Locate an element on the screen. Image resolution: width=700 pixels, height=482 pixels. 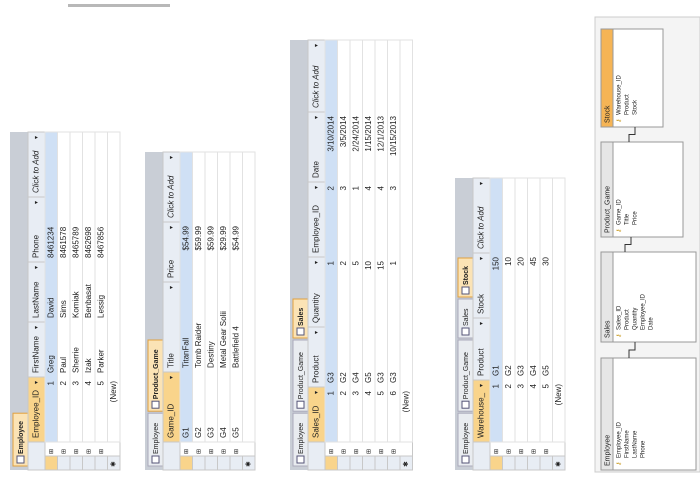
cell: Benbasat is located at coordinates (88, 300).